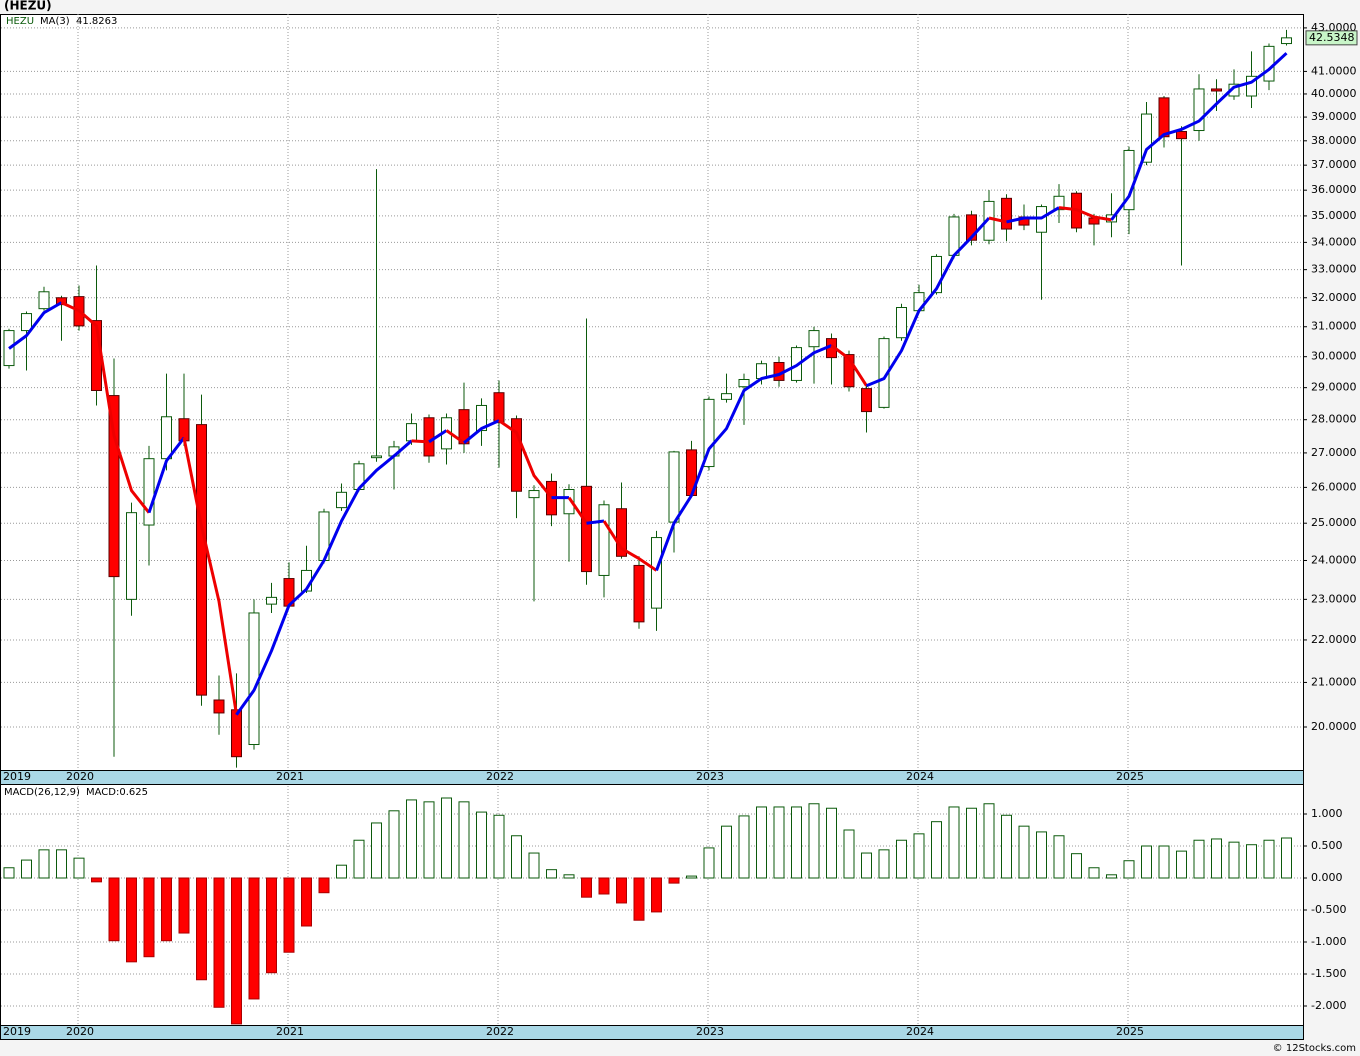 Image resolution: width=1360 pixels, height=1056 pixels. What do you see at coordinates (1334, 297) in the screenshot?
I see `y-tick-label: 32.0000` at bounding box center [1334, 297].